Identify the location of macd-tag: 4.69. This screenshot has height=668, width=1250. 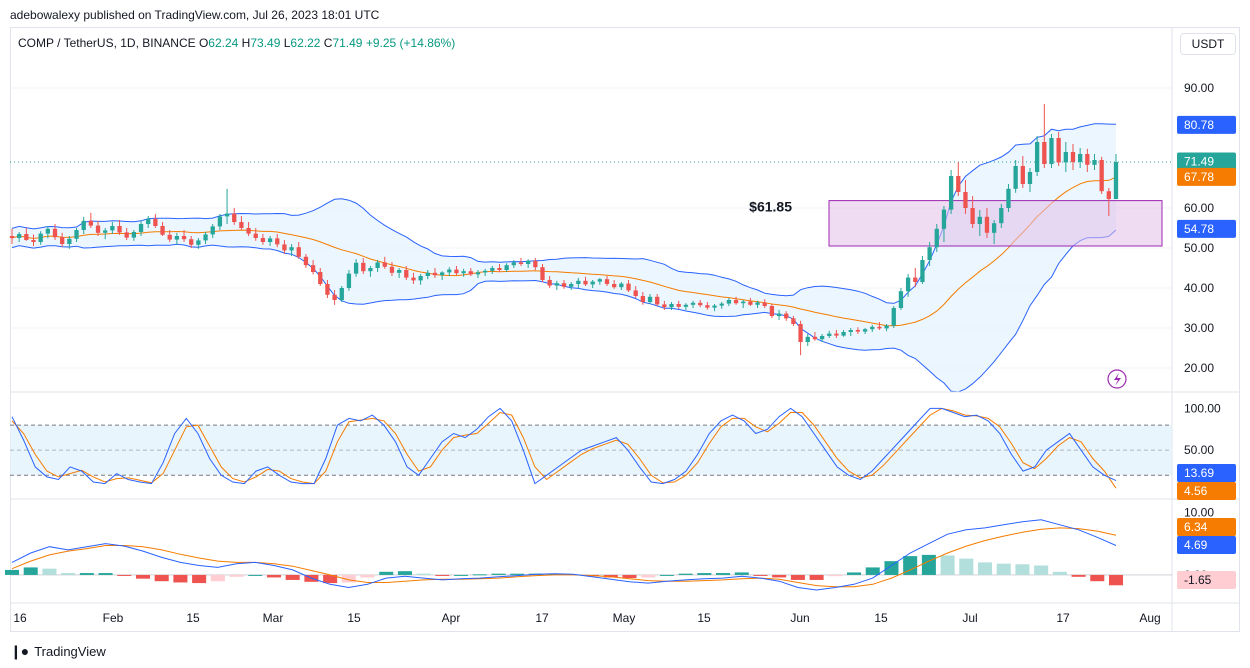
(1206, 545).